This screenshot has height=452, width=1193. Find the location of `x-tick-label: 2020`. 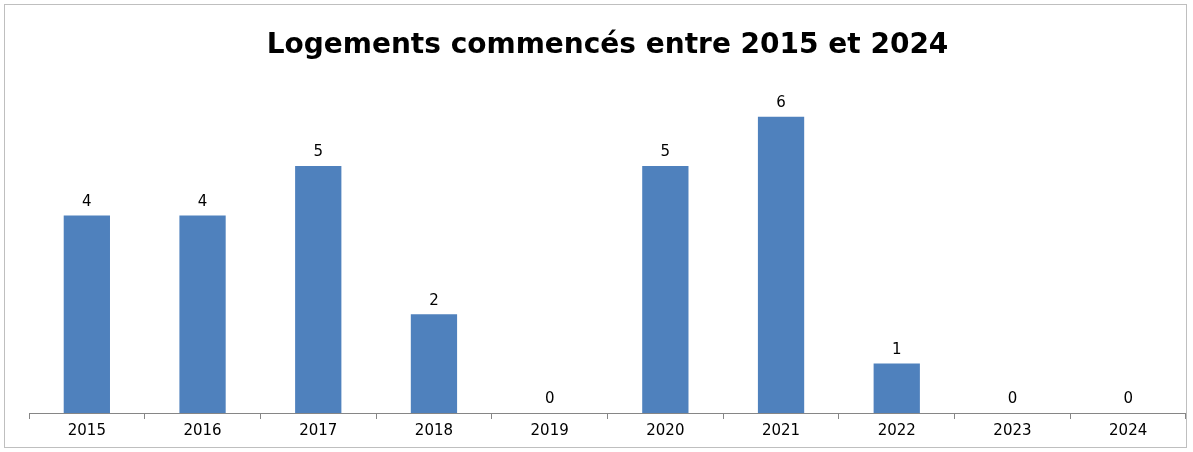

x-tick-label: 2020 is located at coordinates (665, 429).